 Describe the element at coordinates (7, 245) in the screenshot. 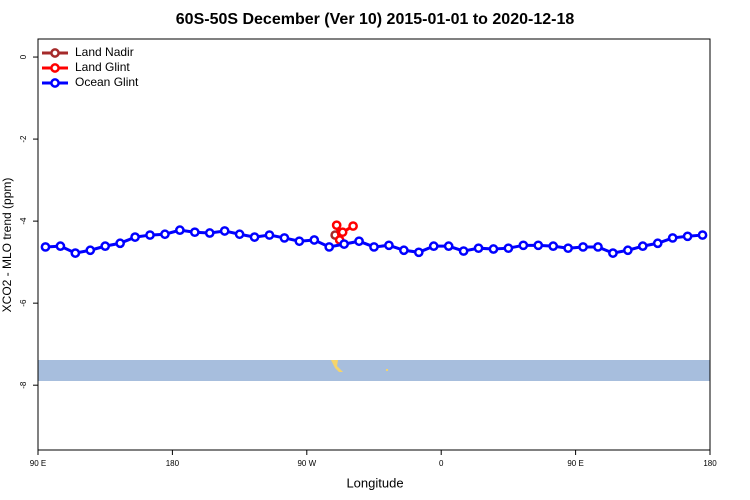

I see `y-axis-label: XCO2 - MLO trend (ppm)` at that location.